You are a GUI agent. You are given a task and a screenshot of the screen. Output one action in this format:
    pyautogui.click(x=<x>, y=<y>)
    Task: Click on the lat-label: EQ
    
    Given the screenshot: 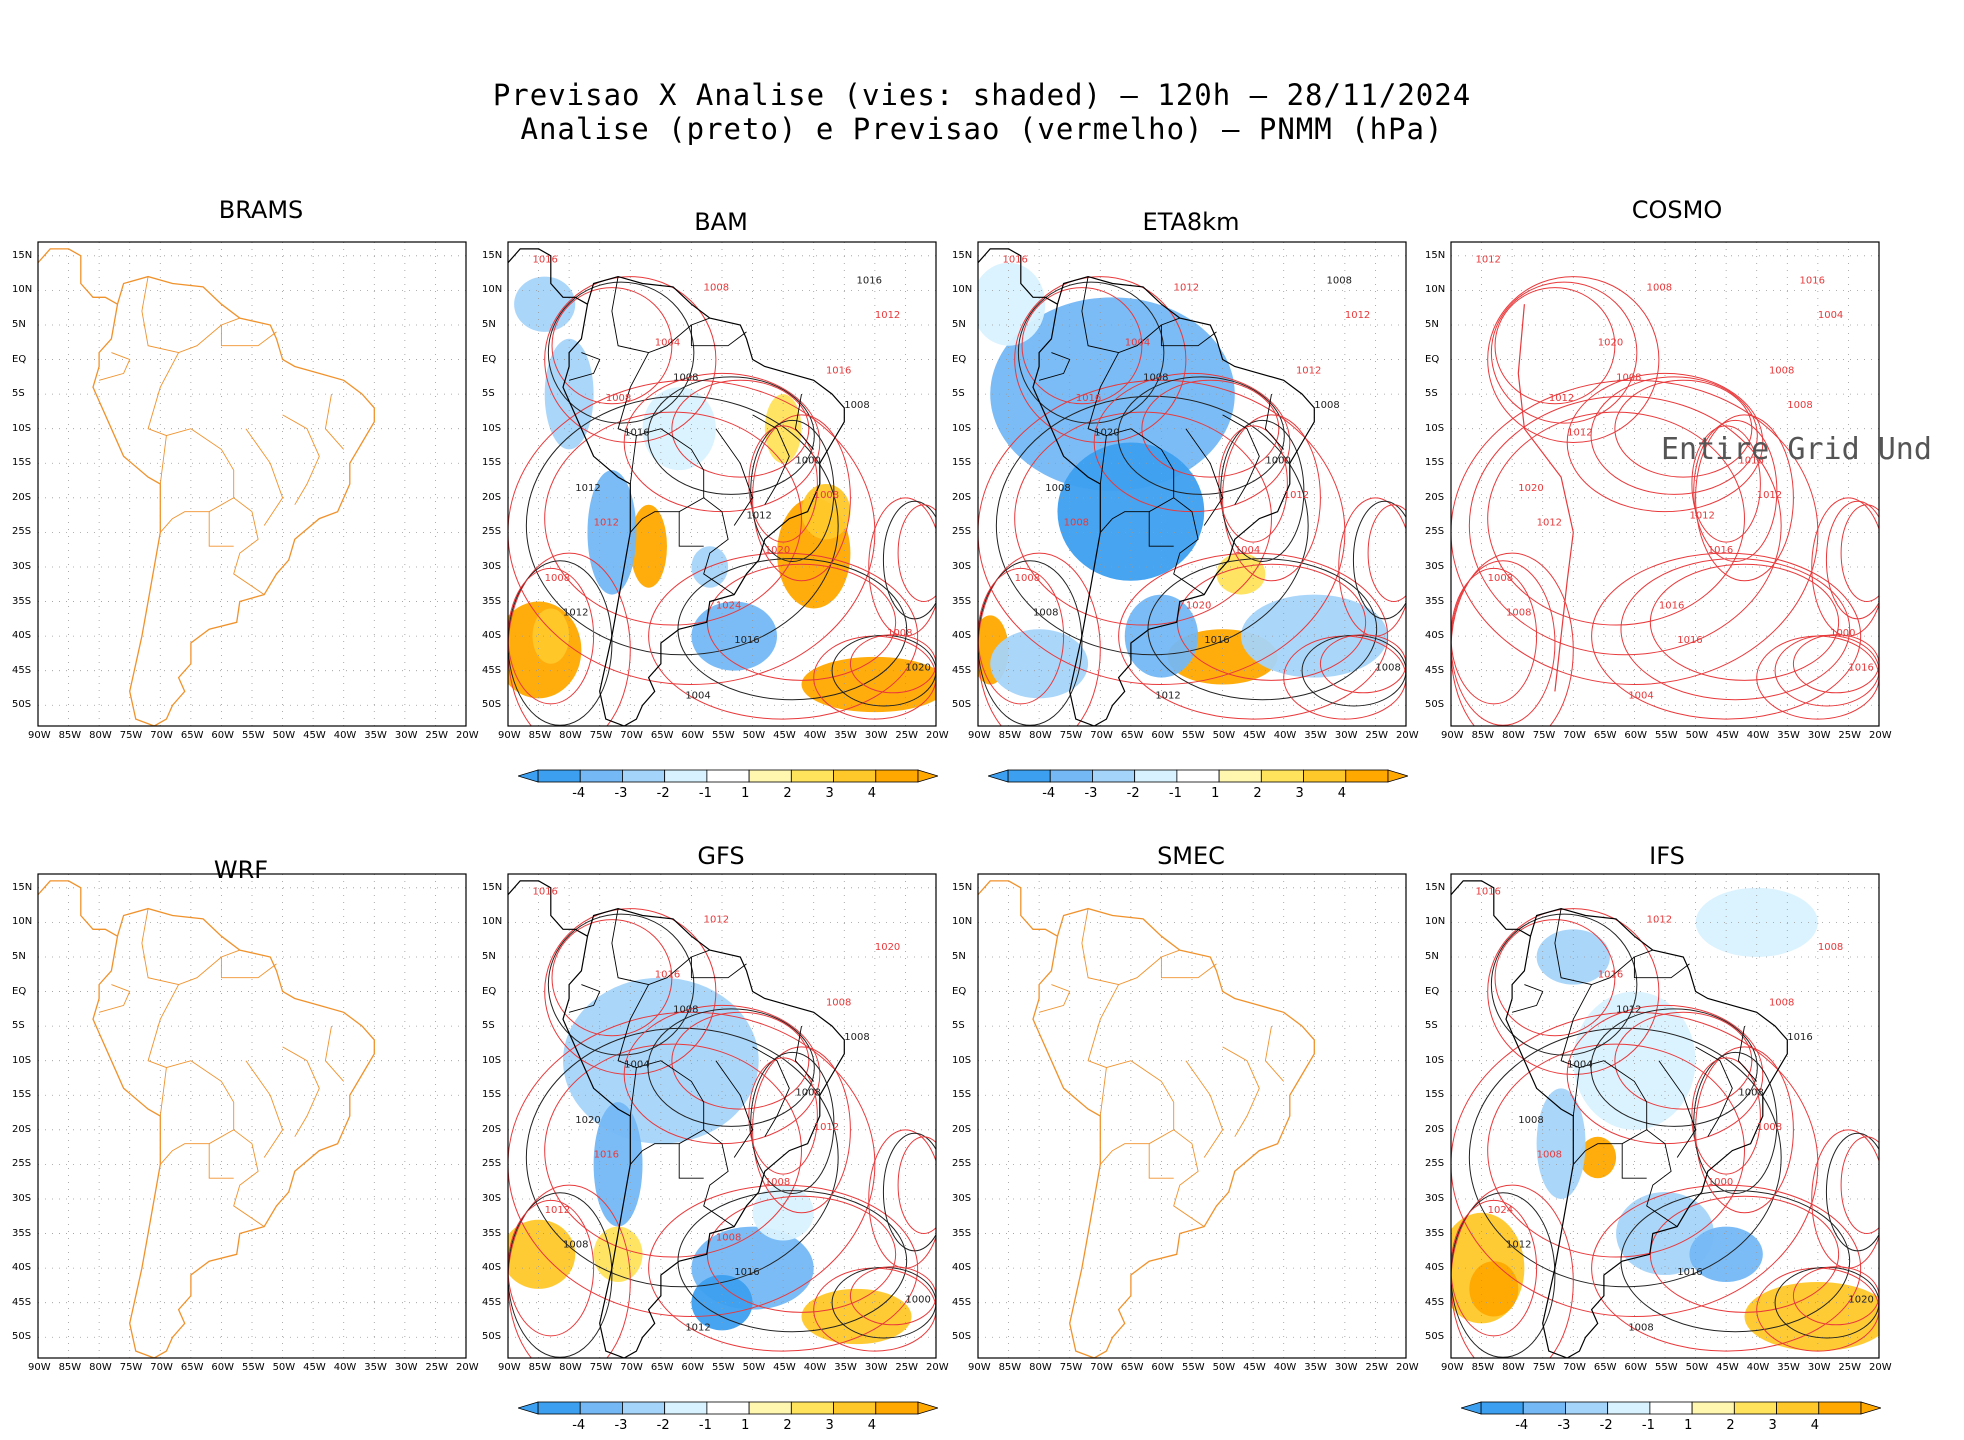 What is the action you would take?
    pyautogui.click(x=489, y=359)
    